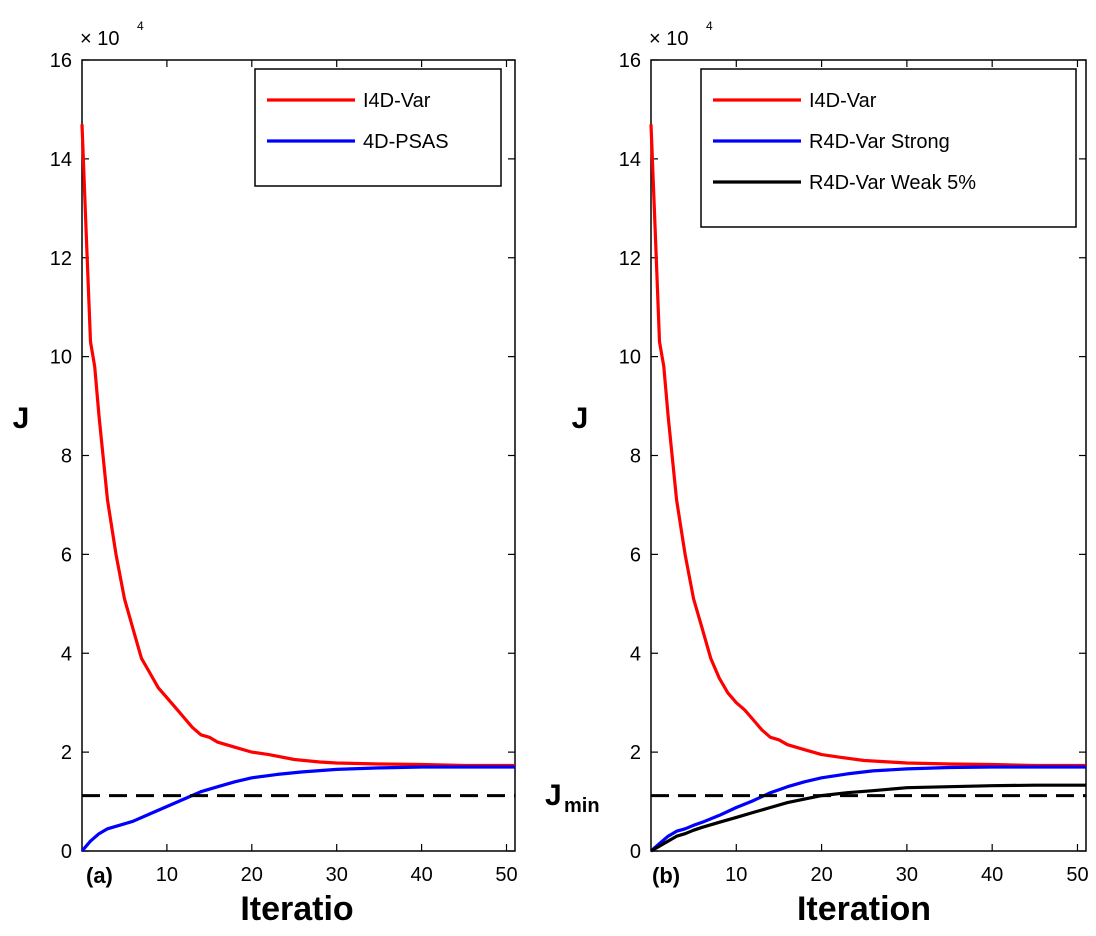 The image size is (1096, 936). I want to click on panel-label: (a), so click(99, 875).